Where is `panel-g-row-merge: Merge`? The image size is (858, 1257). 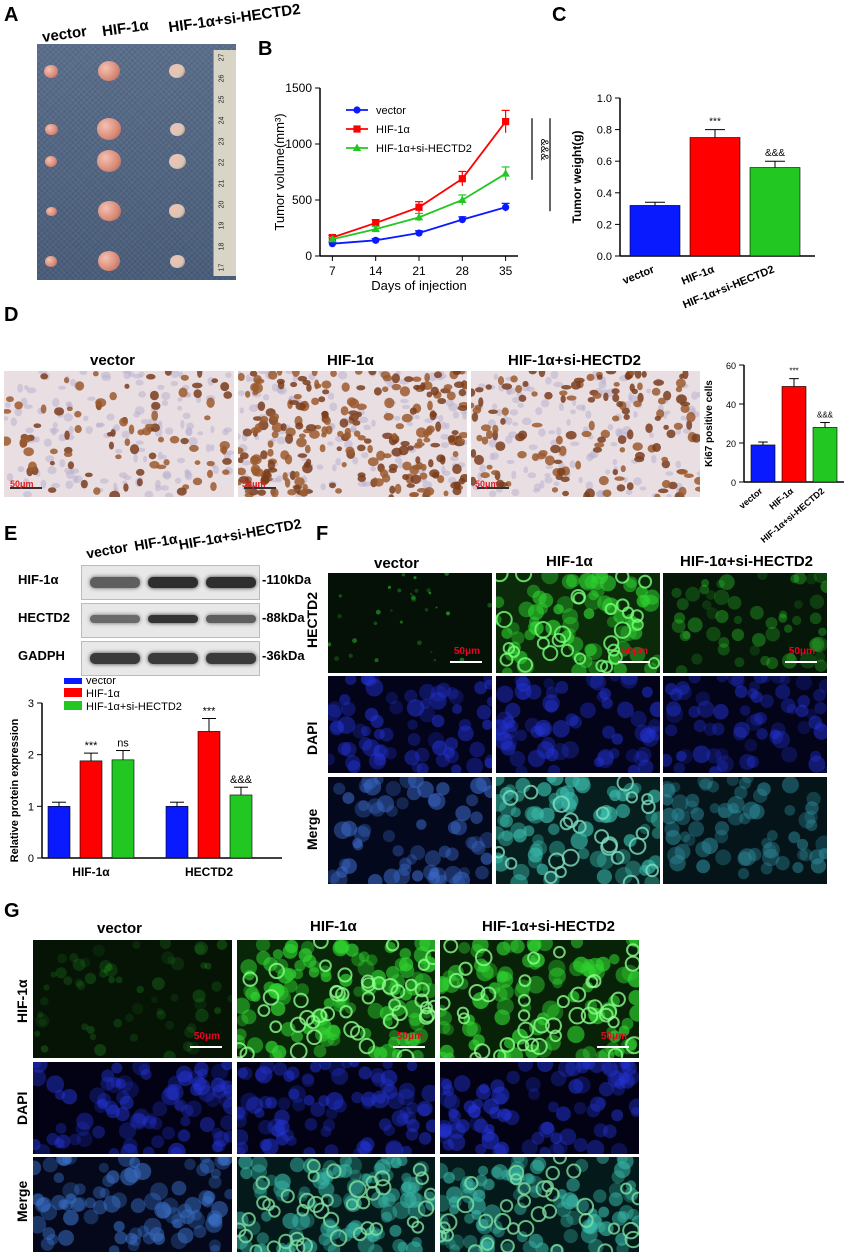
panel-g-row-merge: Merge is located at coordinates (22, 1201).